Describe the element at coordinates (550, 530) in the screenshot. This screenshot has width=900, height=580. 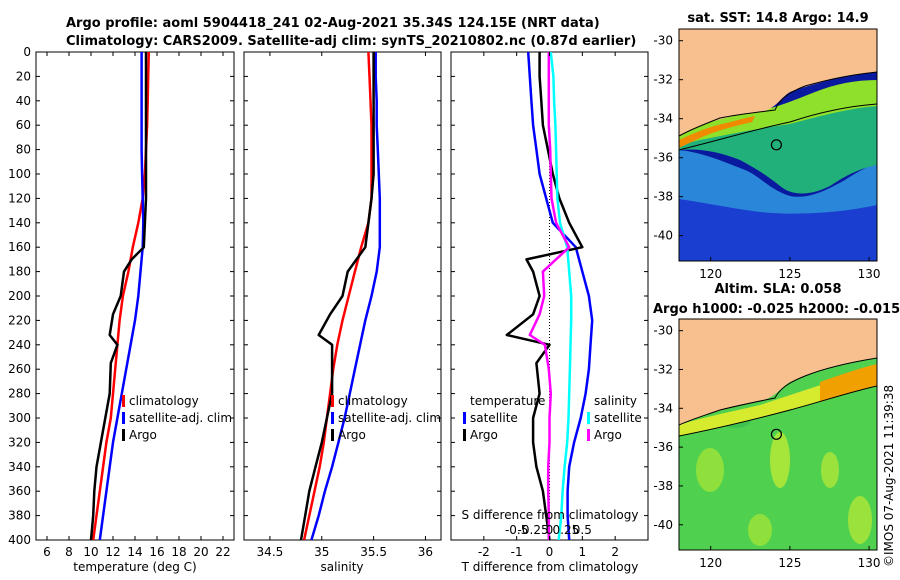
I see `s-diff-tick-label: 0` at that location.